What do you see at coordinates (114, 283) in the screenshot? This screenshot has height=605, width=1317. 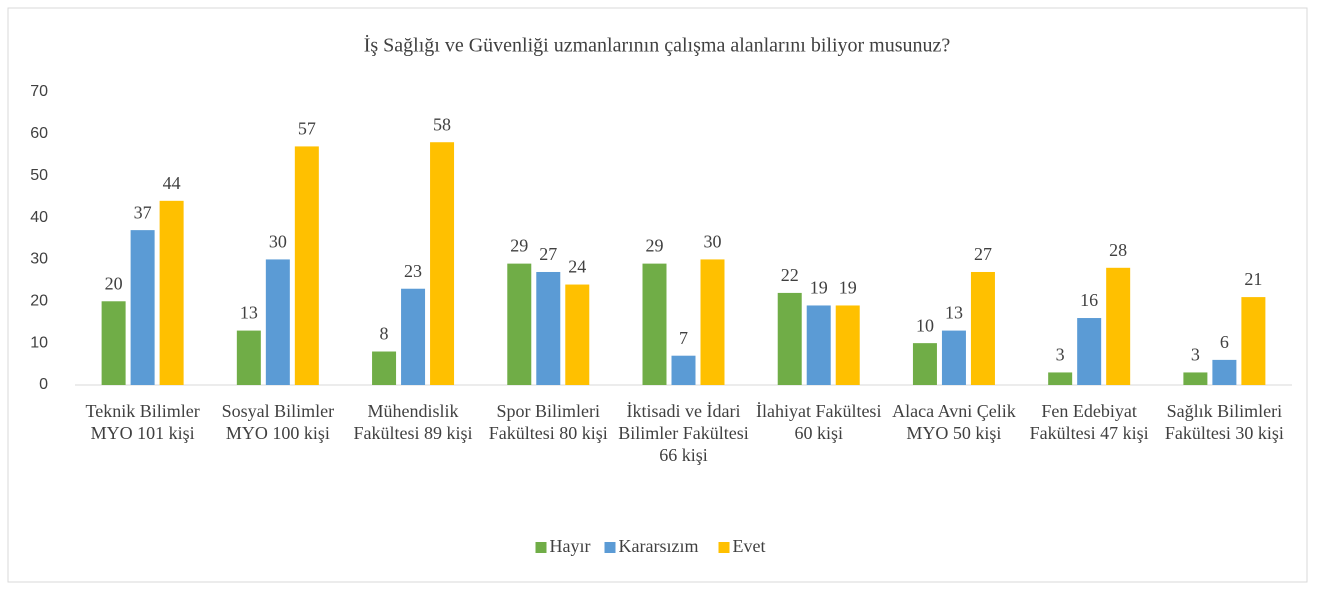 I see `value-label: 20` at bounding box center [114, 283].